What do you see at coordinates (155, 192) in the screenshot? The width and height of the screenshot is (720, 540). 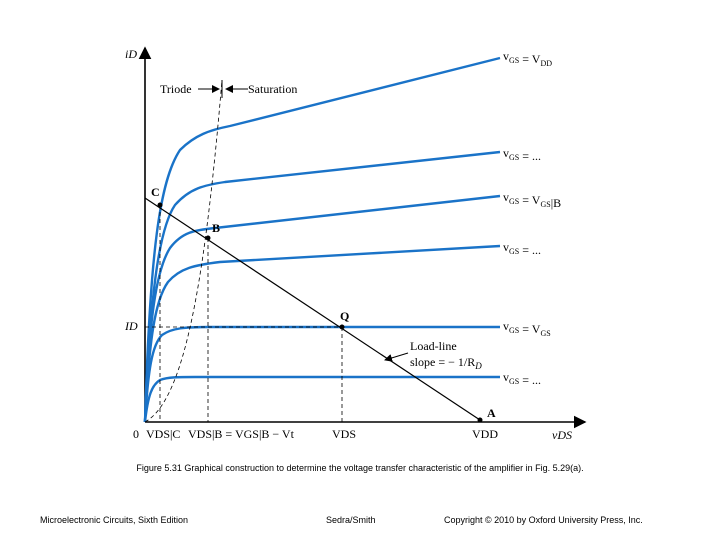 I see `label-c: C` at bounding box center [155, 192].